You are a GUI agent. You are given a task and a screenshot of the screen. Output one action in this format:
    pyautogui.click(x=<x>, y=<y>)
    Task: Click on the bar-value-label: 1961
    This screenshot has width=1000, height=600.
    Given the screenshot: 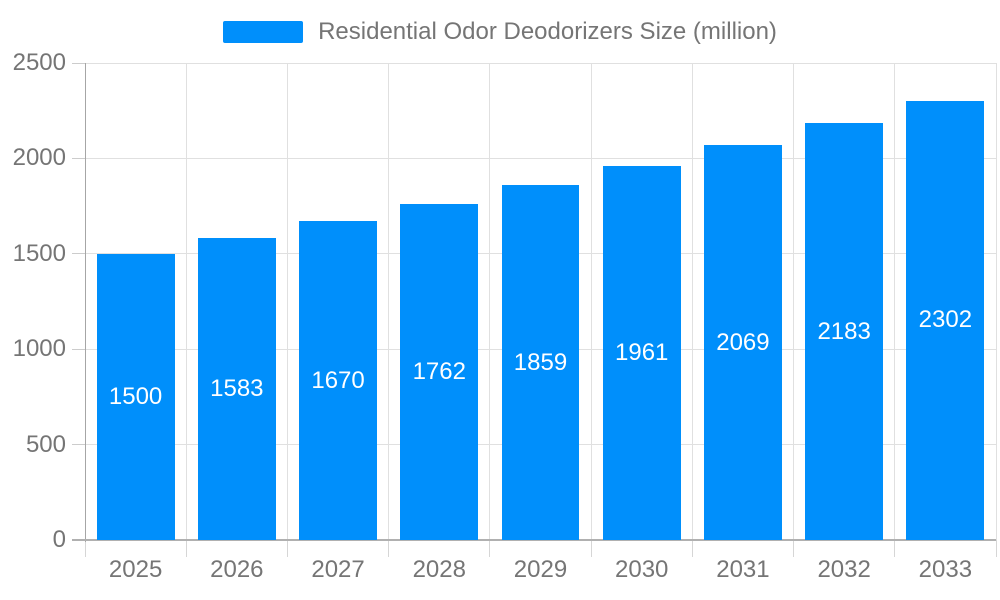 What is the action you would take?
    pyautogui.click(x=642, y=352)
    